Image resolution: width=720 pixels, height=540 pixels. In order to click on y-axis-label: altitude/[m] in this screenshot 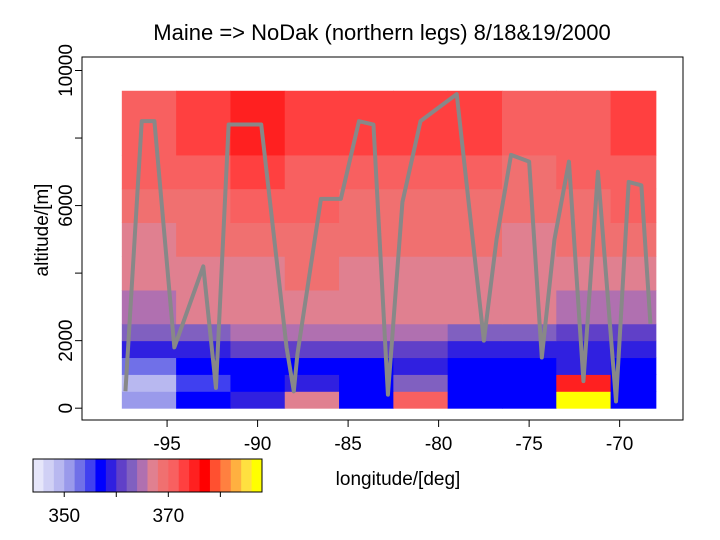, I will do `click(42, 230)`.